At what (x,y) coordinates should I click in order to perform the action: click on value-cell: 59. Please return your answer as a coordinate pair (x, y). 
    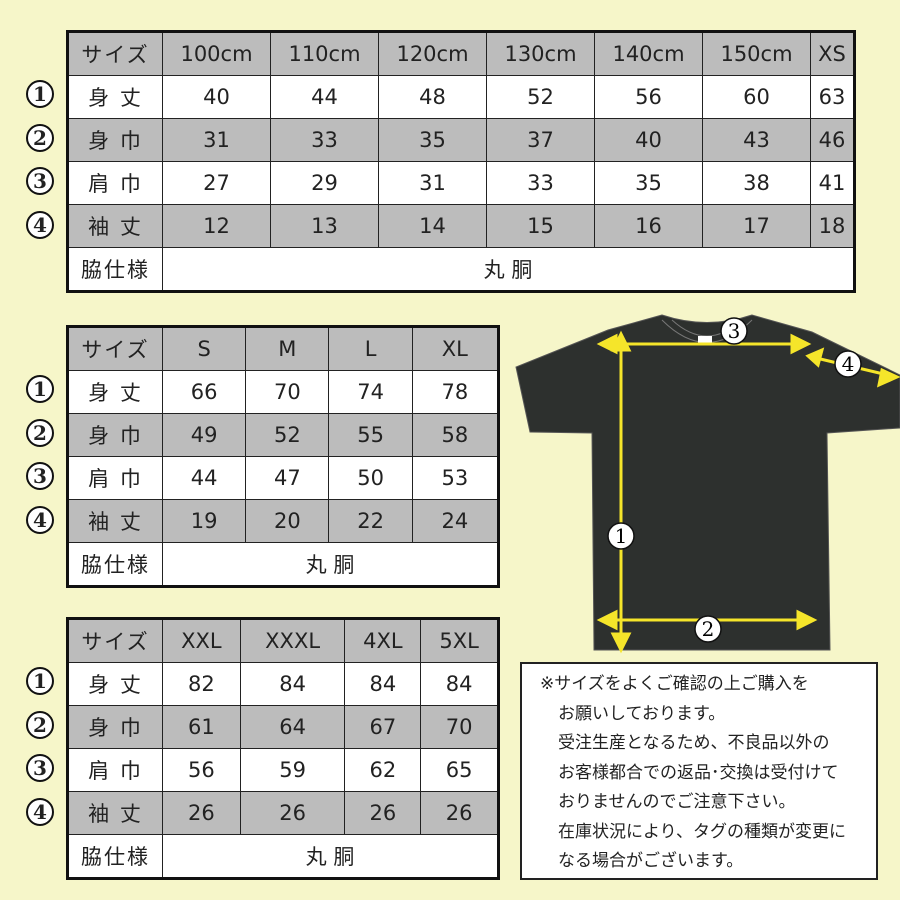
    Looking at the image, I should click on (292, 770).